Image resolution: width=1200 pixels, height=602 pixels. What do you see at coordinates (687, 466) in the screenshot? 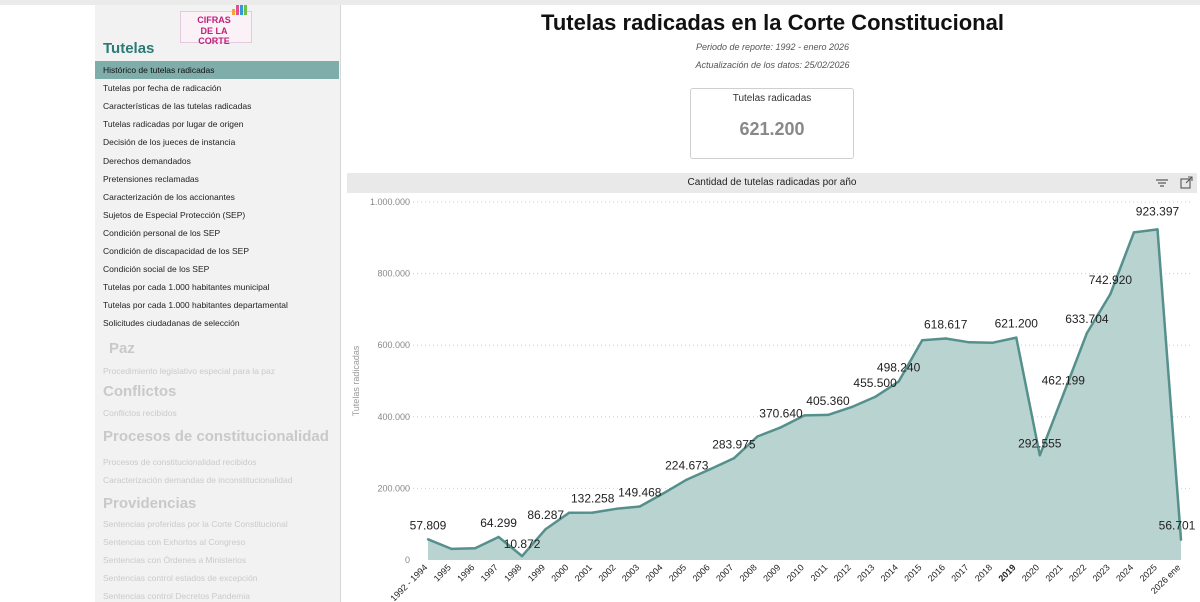
I see `data-label: 224.673` at bounding box center [687, 466].